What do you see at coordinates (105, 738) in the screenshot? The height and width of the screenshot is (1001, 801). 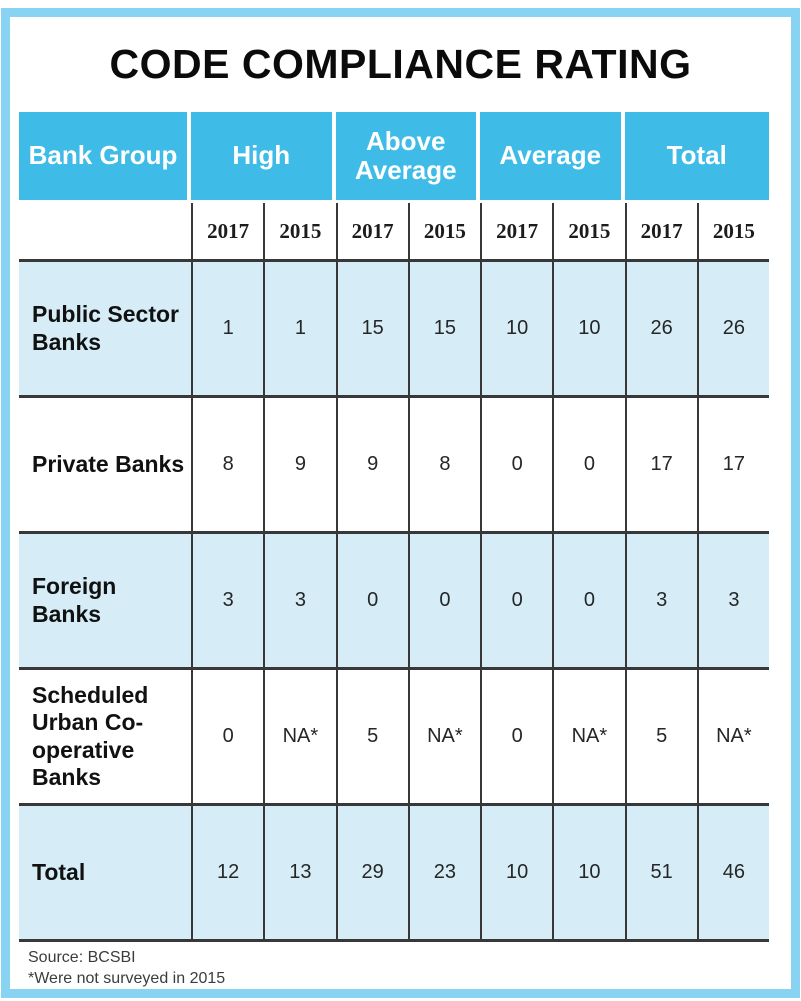 I see `row-label: Scheduled Urban Co-operative Banks` at bounding box center [105, 738].